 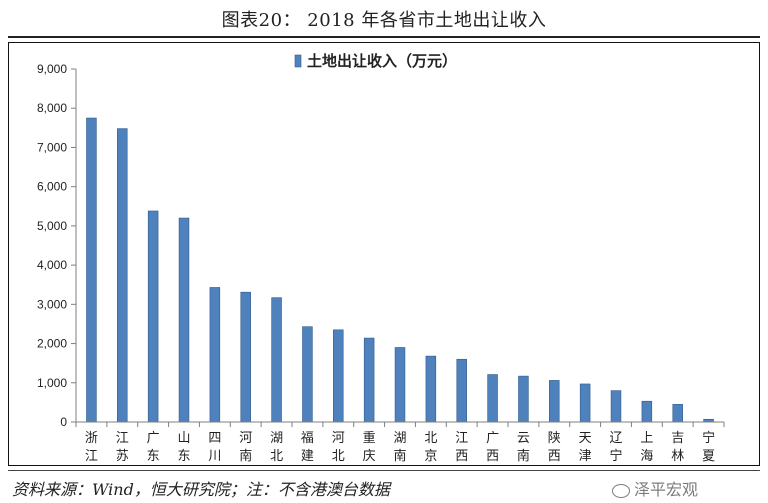 What do you see at coordinates (52, 383) in the screenshot?
I see `y-tick-label: 1,000` at bounding box center [52, 383].